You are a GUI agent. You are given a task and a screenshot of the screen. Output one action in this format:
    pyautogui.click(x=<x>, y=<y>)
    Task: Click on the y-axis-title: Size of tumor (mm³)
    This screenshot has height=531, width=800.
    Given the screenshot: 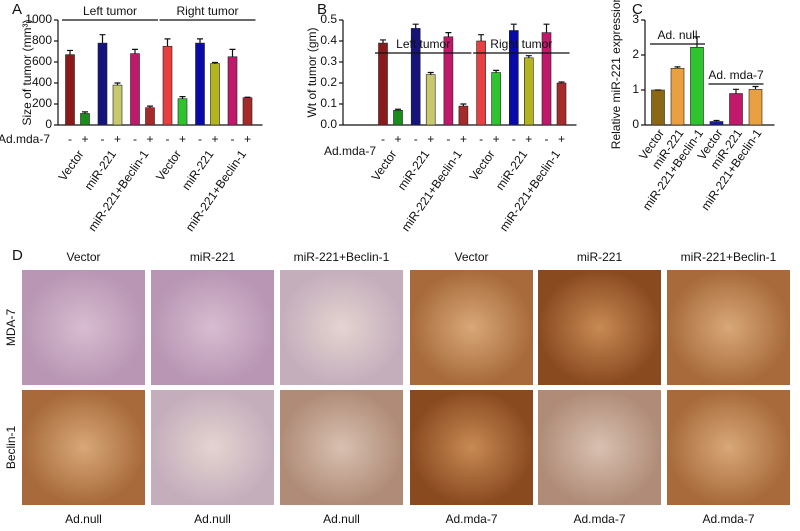 What is the action you would take?
    pyautogui.click(x=27, y=72)
    